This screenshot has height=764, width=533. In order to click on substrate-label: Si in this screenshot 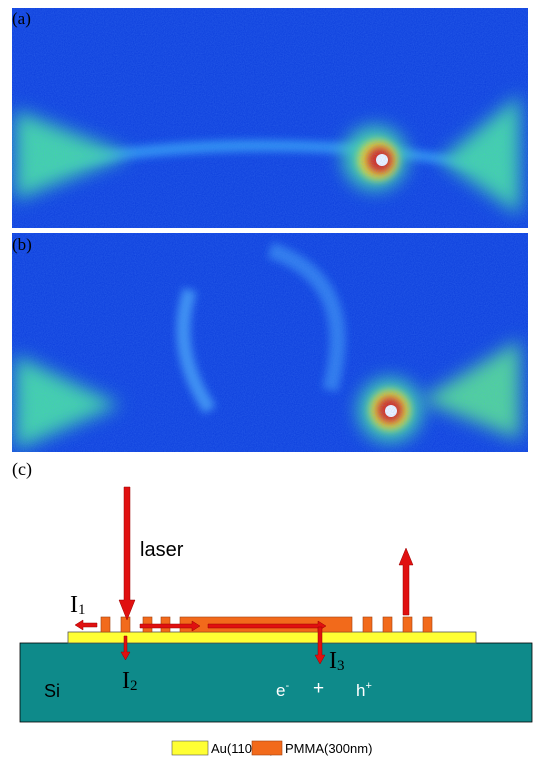, I will do `click(52, 691)`.